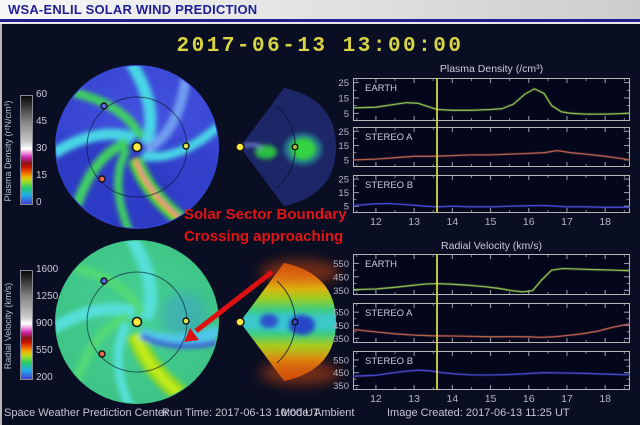  I want to click on colorbar-tick-label: 30, so click(42, 148).